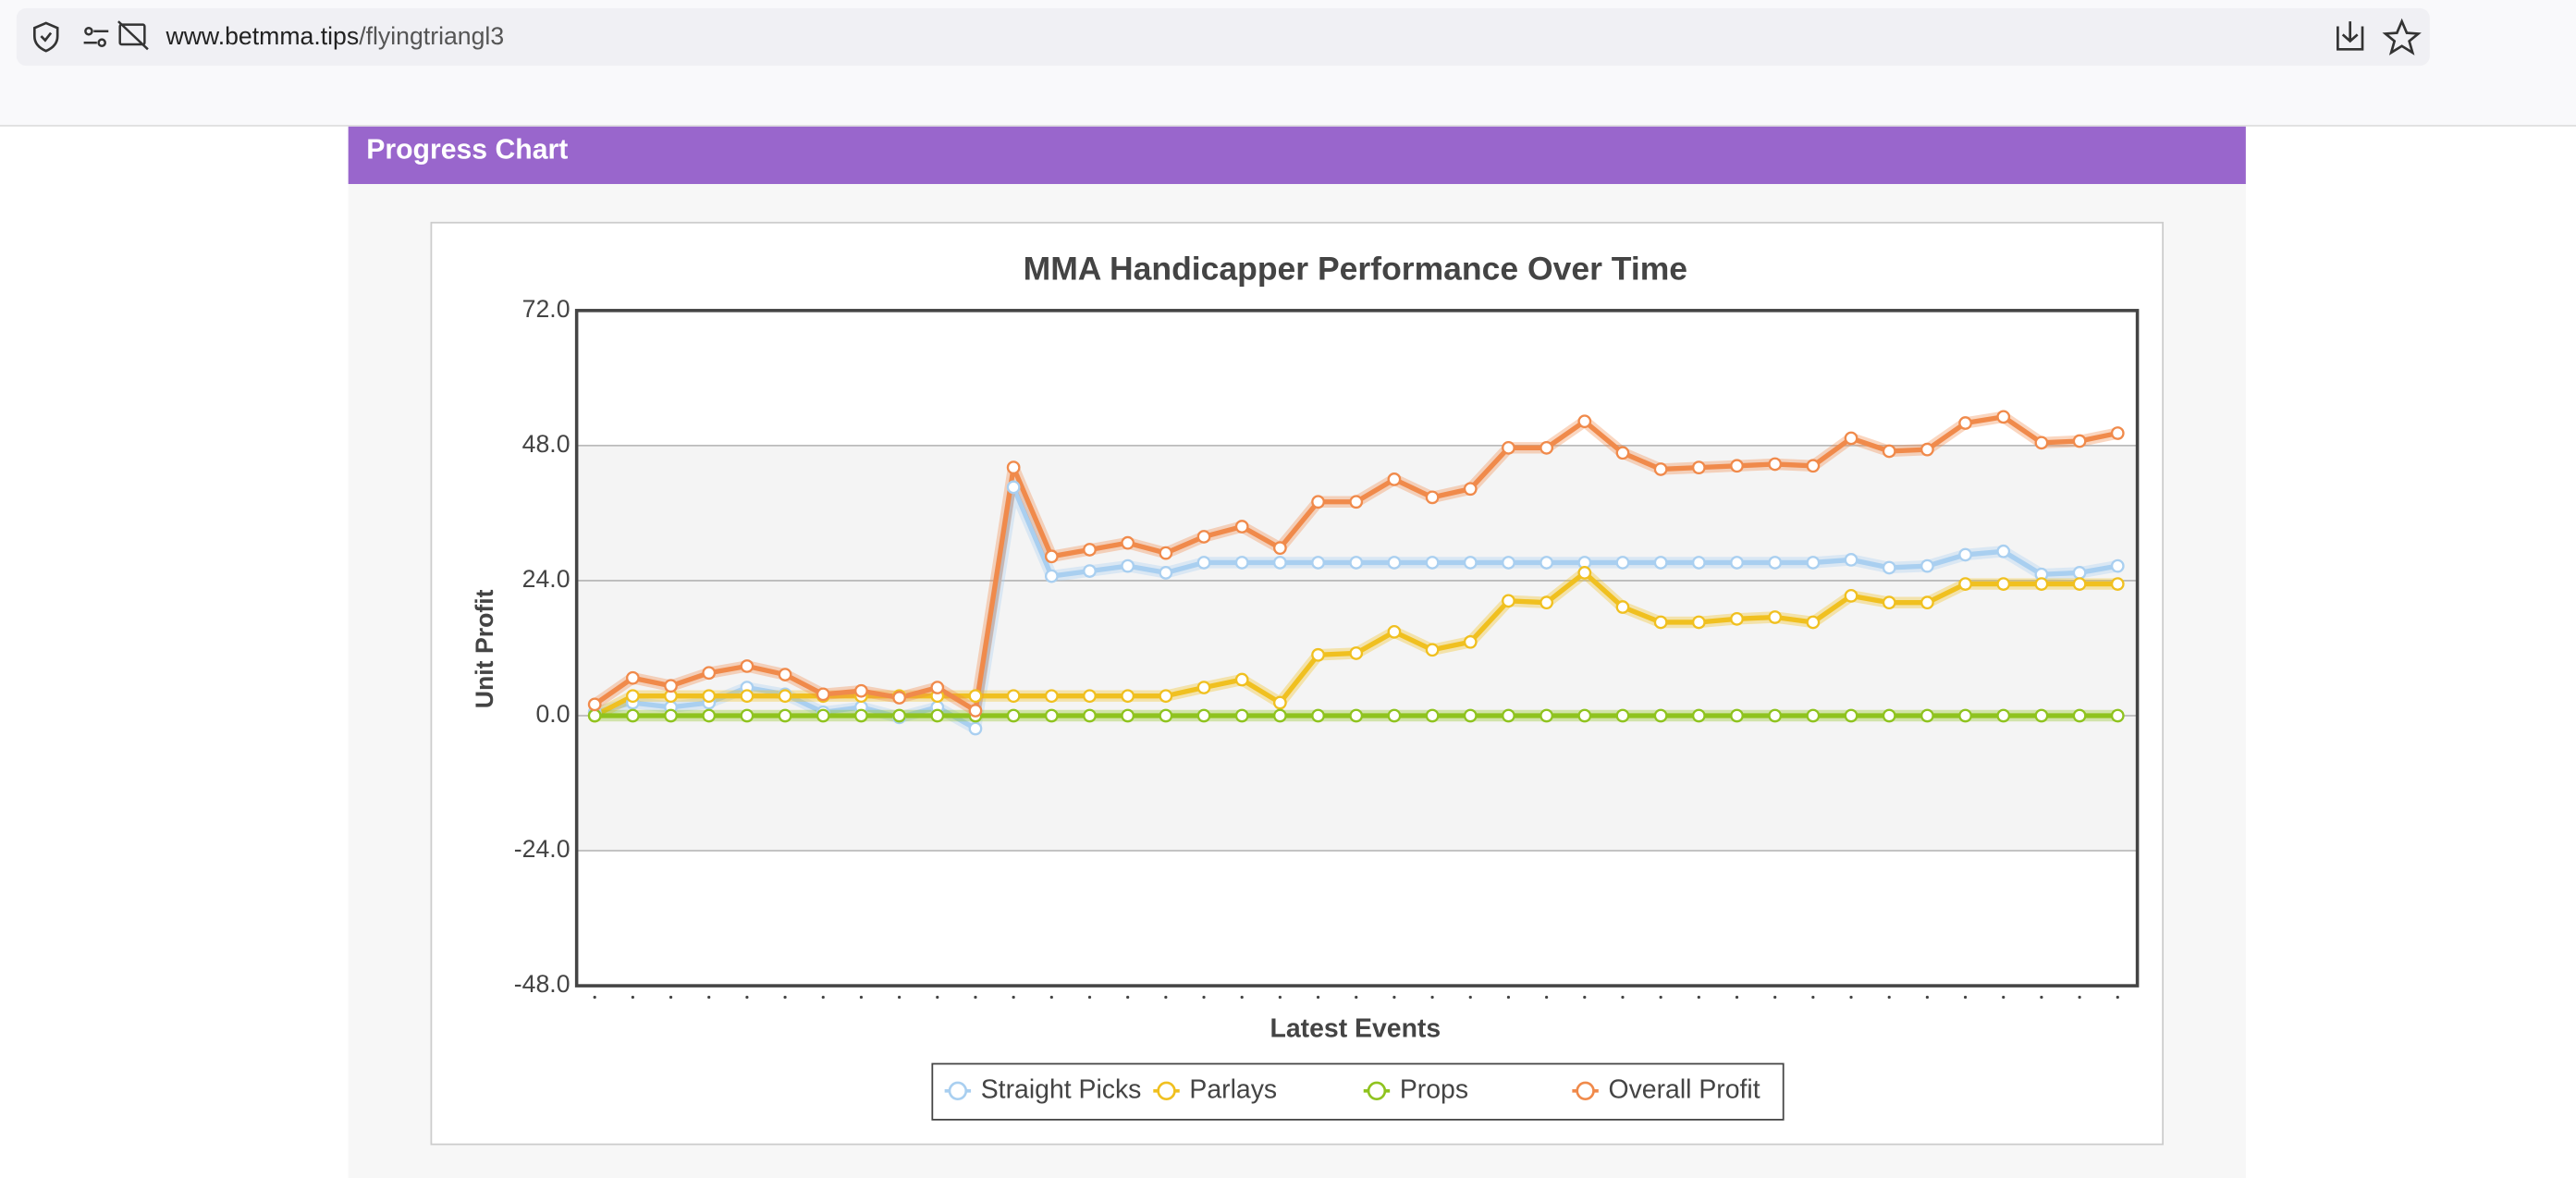 Image resolution: width=2576 pixels, height=1178 pixels. What do you see at coordinates (1223, 37) in the screenshot?
I see `address-bar` at bounding box center [1223, 37].